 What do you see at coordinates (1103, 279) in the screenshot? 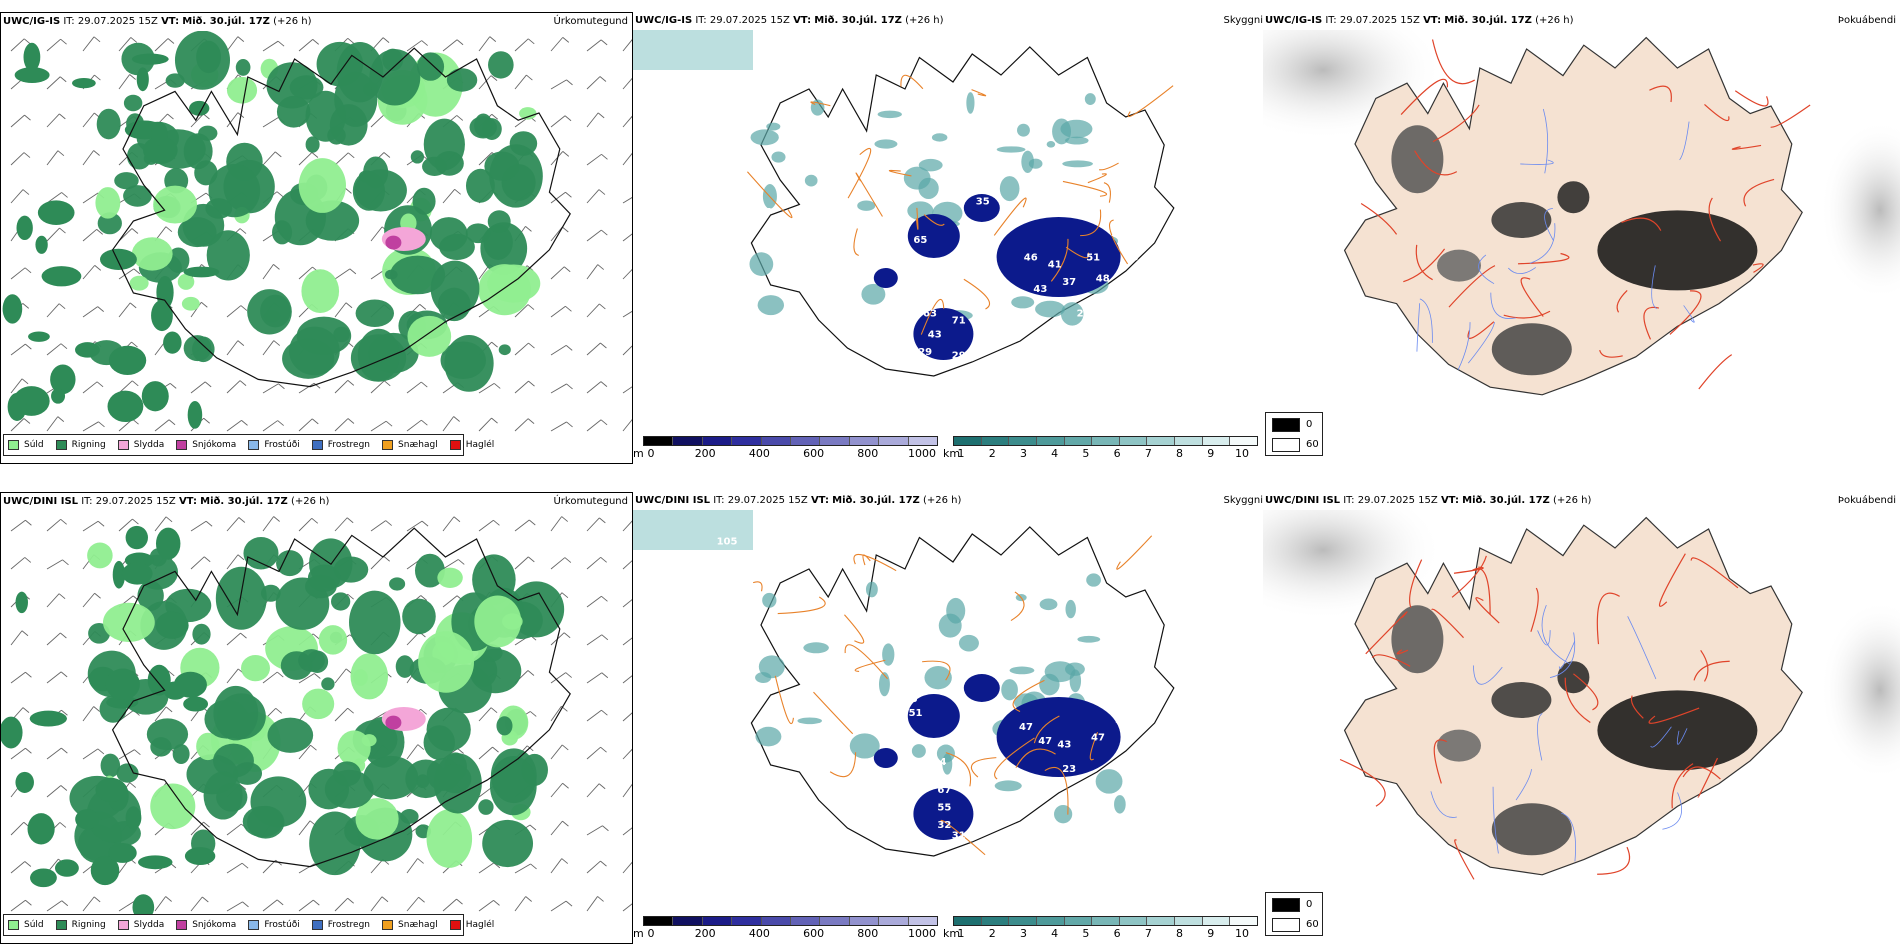
I see `visibility-value-label: 48` at bounding box center [1103, 279].